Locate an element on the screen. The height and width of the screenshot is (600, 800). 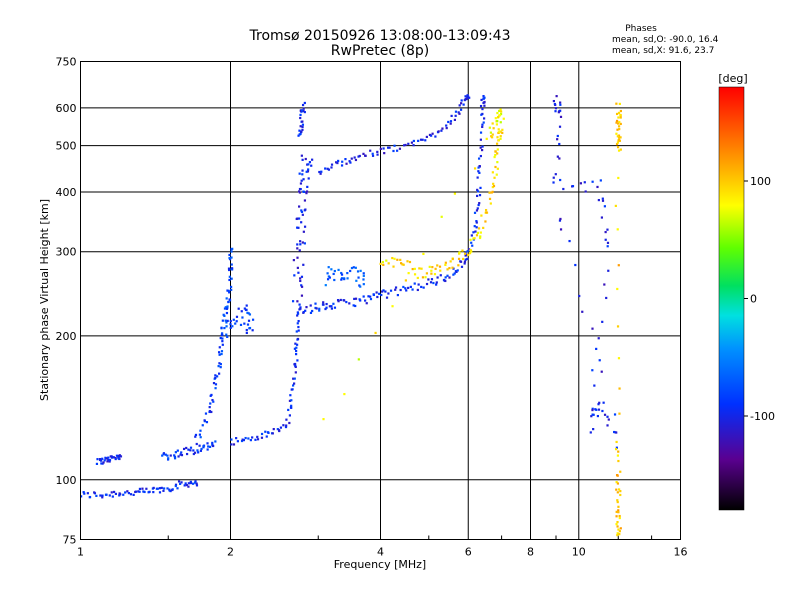
info-line-o: mean, sd,O: -90.0, 16.4 is located at coordinates (665, 40).